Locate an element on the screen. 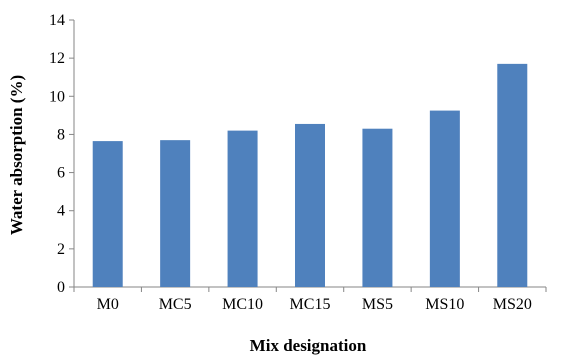 The height and width of the screenshot is (356, 578). y-tick-label: 0 is located at coordinates (61, 287).